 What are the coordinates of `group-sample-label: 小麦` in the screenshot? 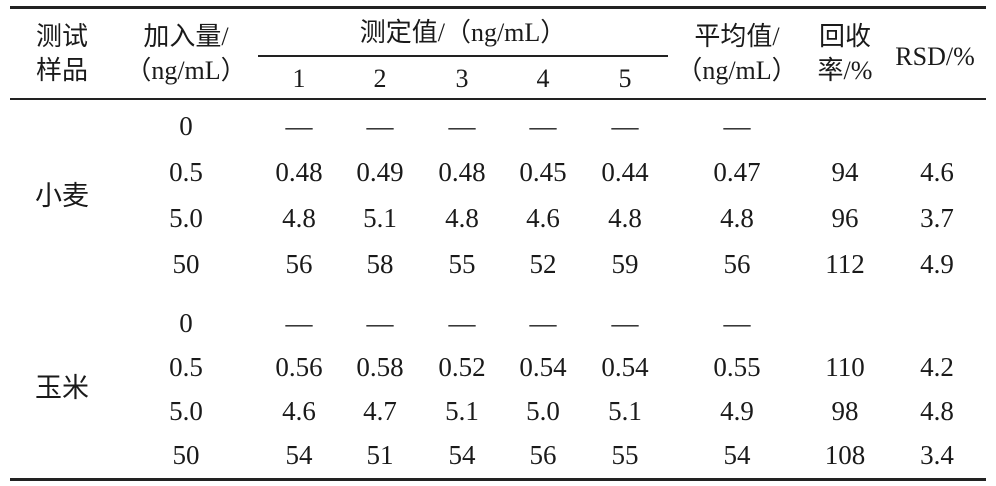 It's located at (62, 196).